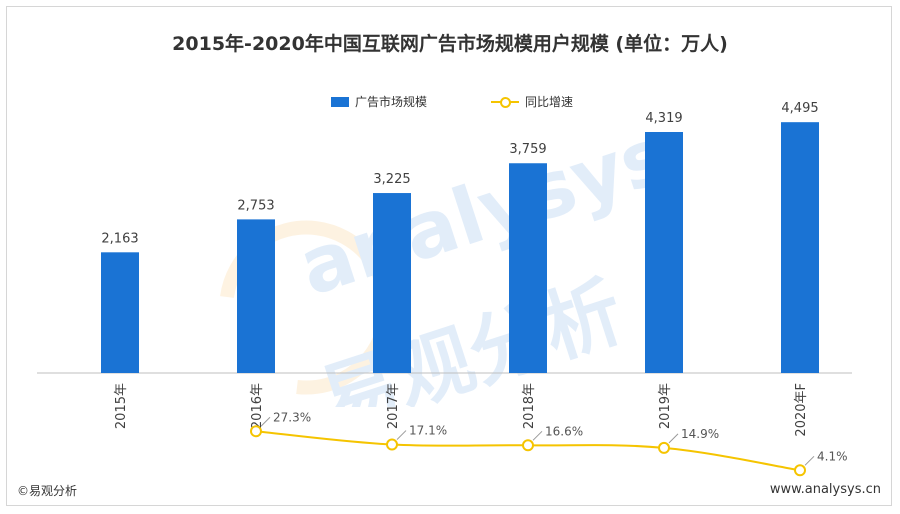 The height and width of the screenshot is (514, 900). What do you see at coordinates (450, 44) in the screenshot?
I see `chart-title: 2015年-2020年中国互联网广告市场规模用户规模 (单位：万人)` at bounding box center [450, 44].